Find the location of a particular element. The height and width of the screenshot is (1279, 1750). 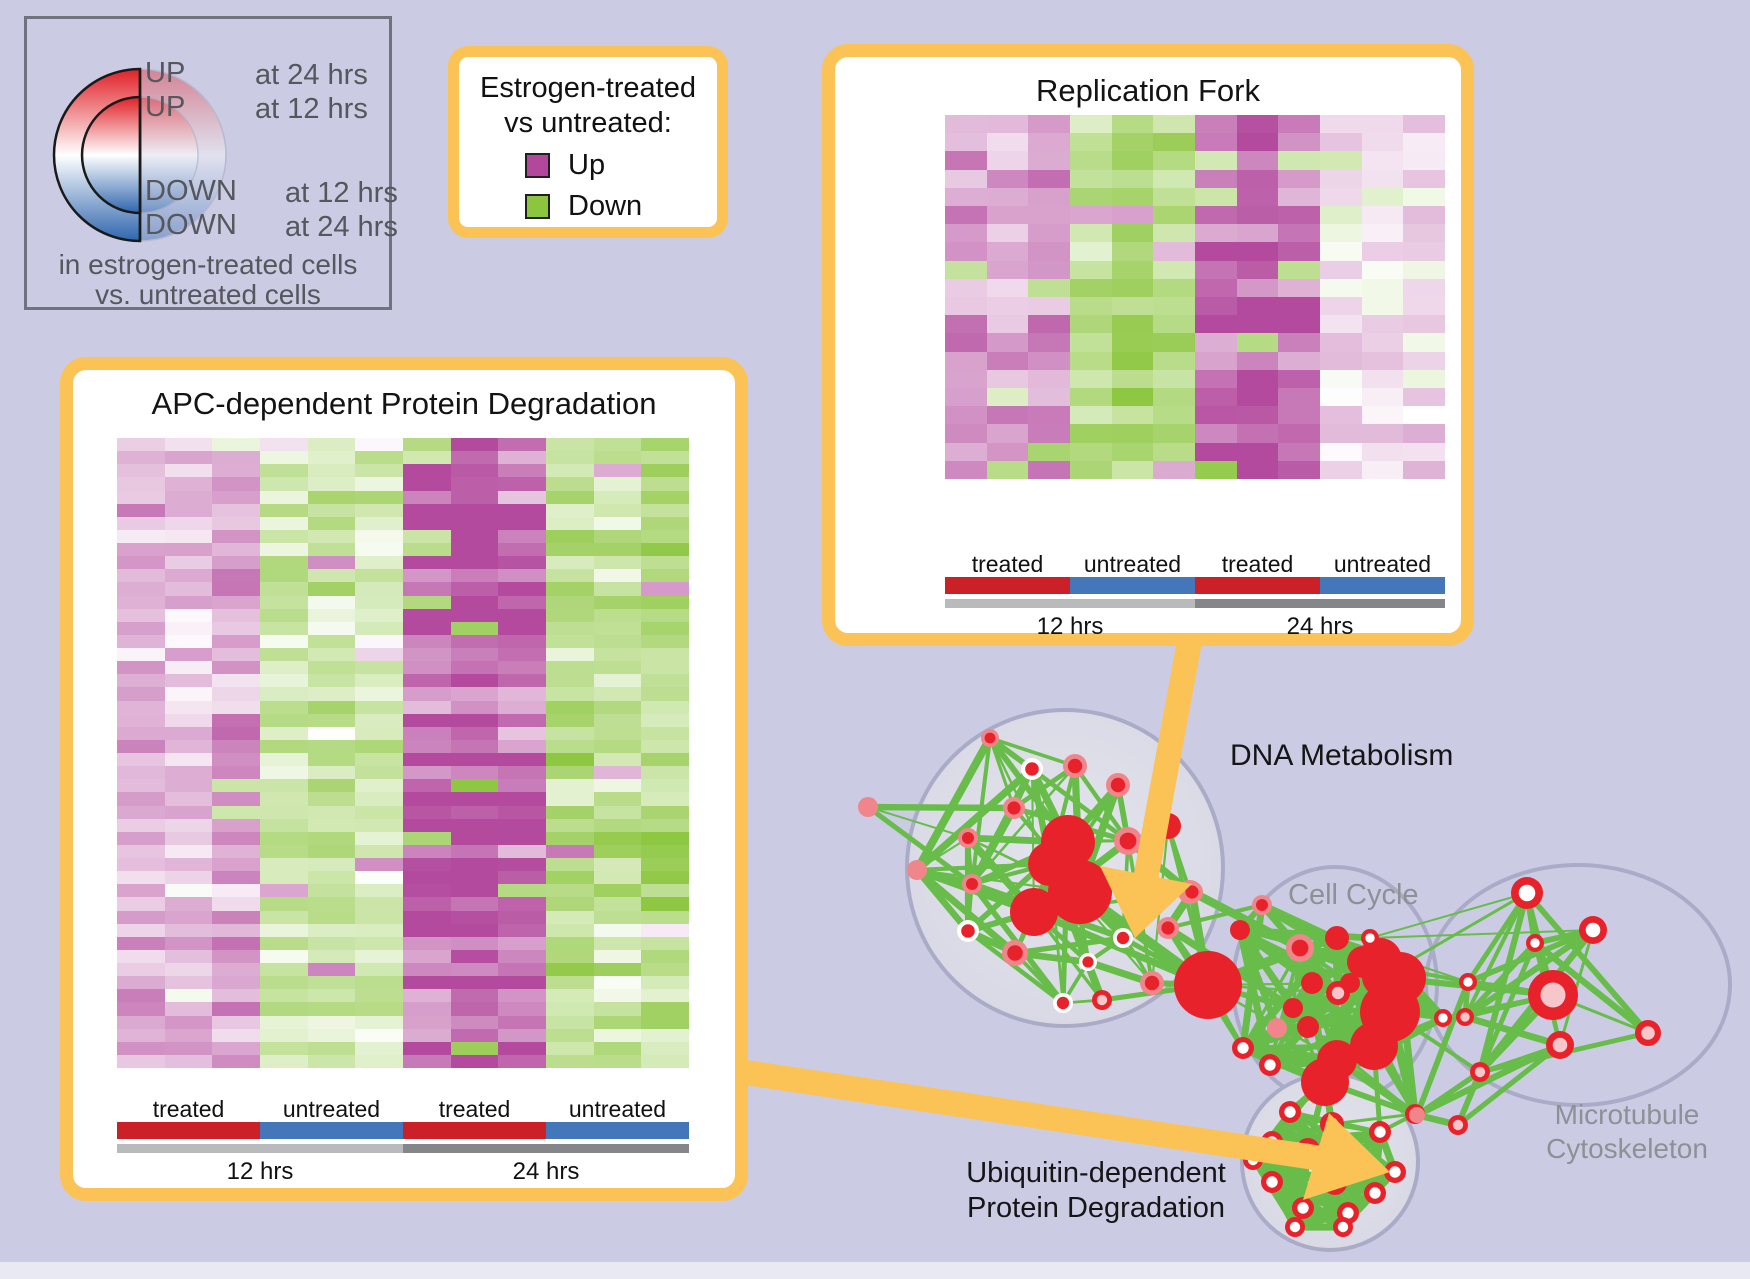

ring-row2-direction: UP is located at coordinates (165, 107).